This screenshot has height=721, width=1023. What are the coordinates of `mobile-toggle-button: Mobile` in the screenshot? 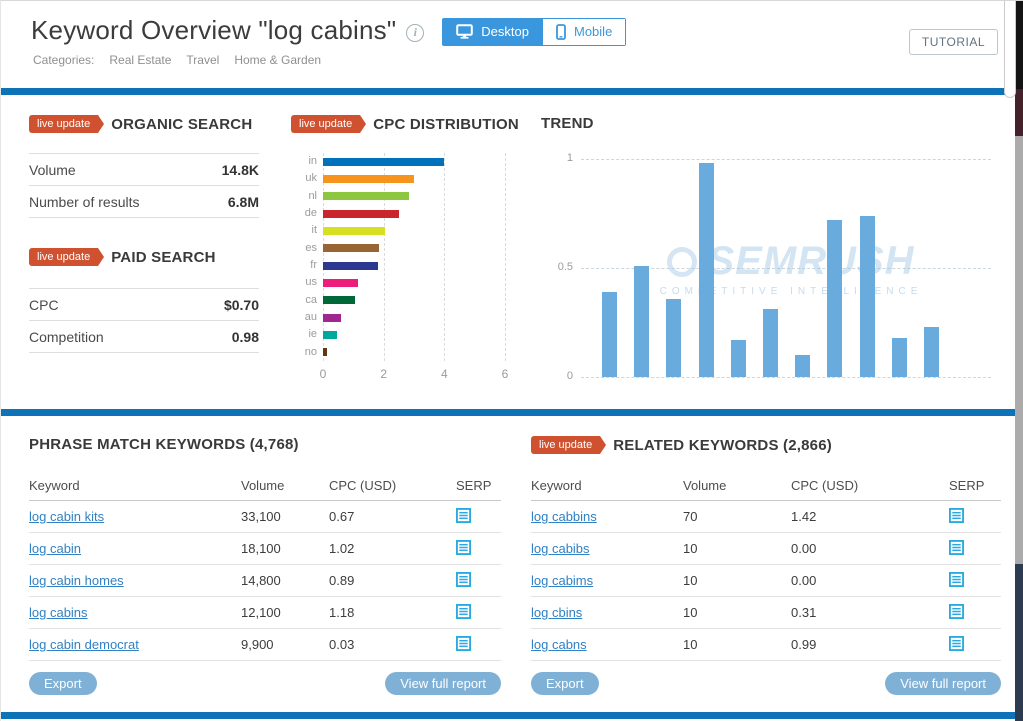 It's located at (584, 31).